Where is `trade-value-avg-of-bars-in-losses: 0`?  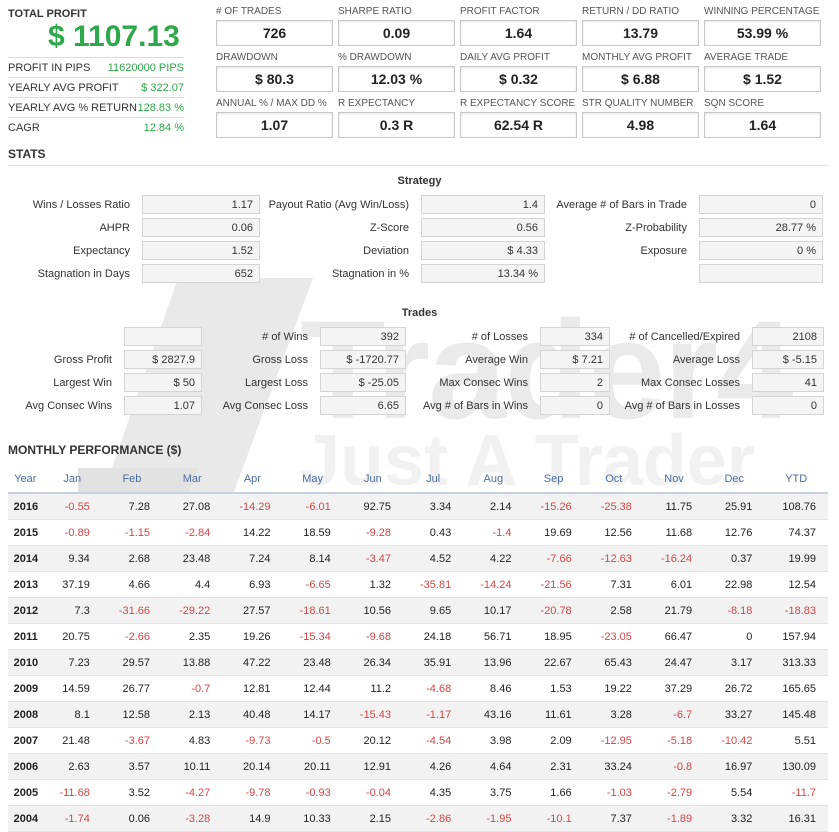
trade-value-avg-of-bars-in-losses: 0 is located at coordinates (788, 405).